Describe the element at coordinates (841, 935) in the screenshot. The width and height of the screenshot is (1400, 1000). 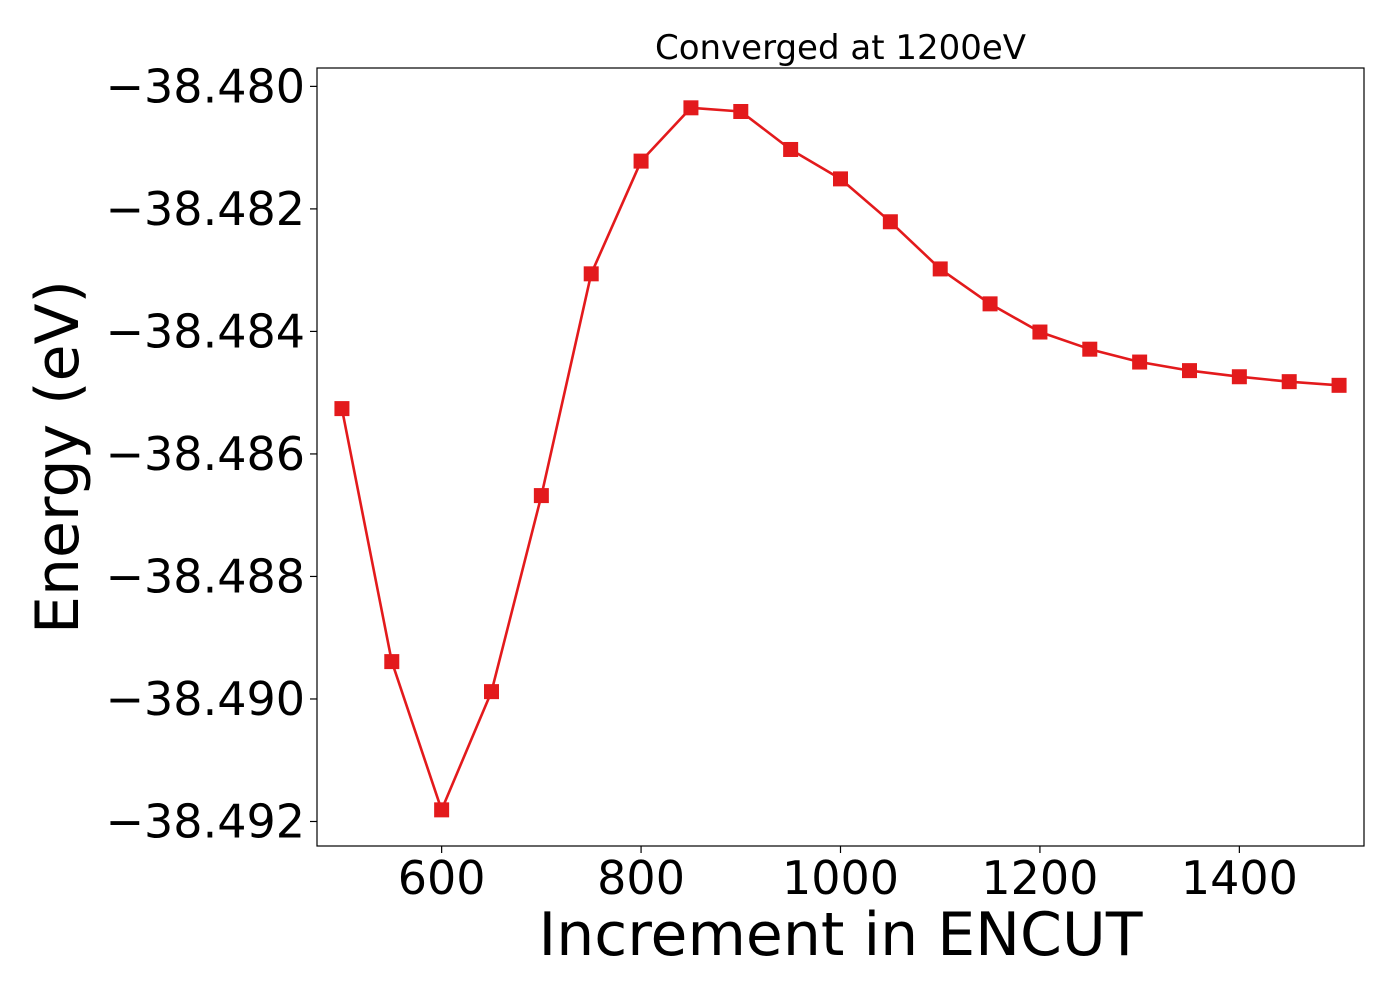
I see `x-axis-label: Increment in ENCUT` at that location.